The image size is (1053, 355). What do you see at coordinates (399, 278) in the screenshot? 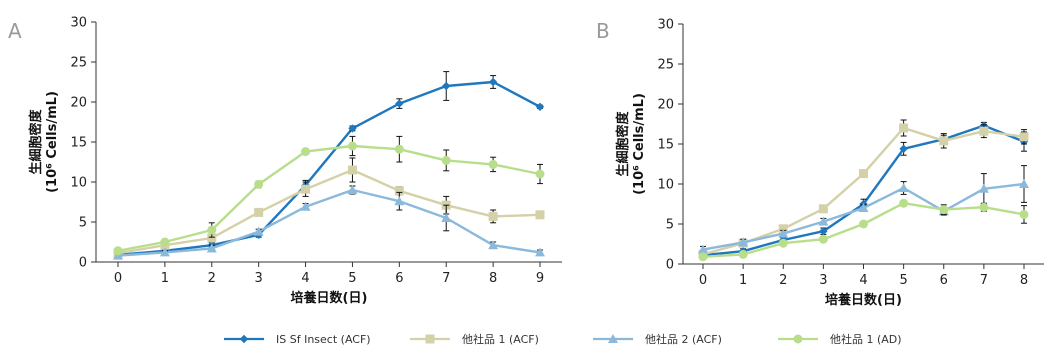
I see `panel-a-x-tick-label: 6` at bounding box center [399, 278].